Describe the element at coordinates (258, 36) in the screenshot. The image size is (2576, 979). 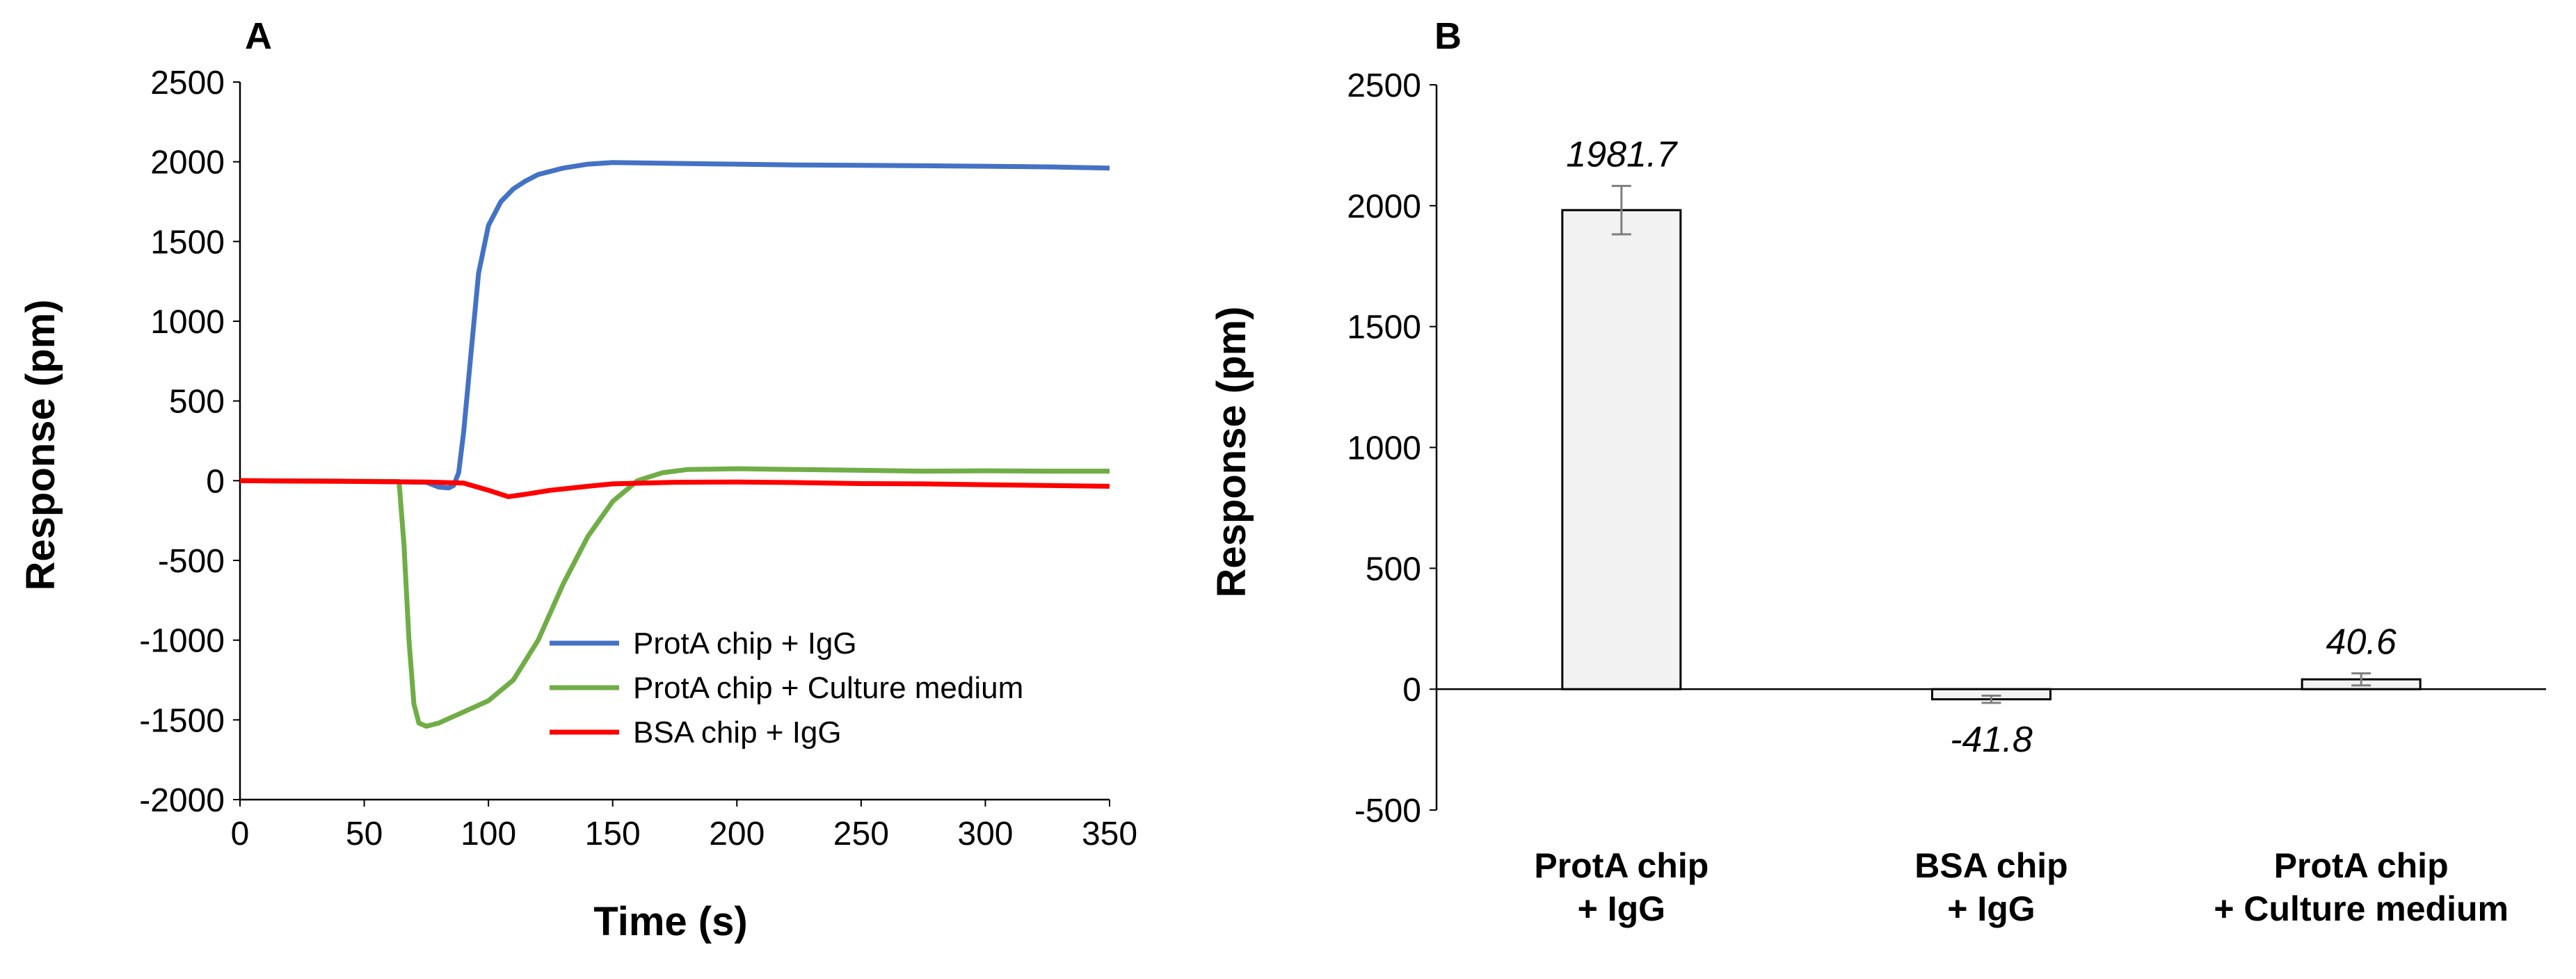
I see `panel-a-label: A` at that location.